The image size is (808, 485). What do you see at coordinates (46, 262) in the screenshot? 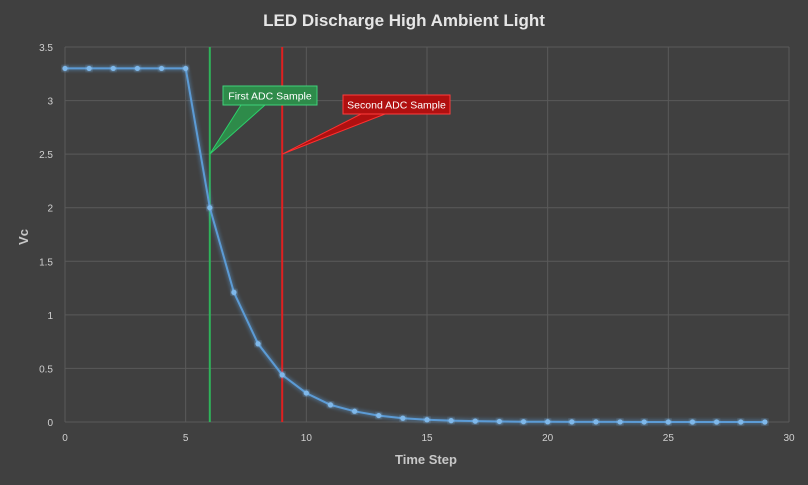
I see `y-tick-label: 1.5` at bounding box center [46, 262].